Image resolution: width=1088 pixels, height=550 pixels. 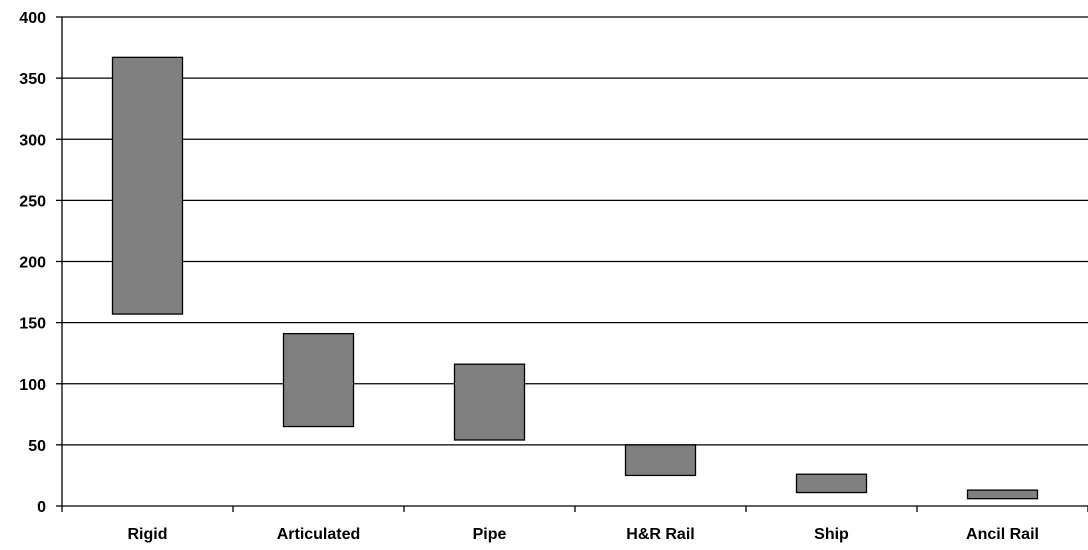 What do you see at coordinates (32, 79) in the screenshot?
I see `y-tick-label: 350` at bounding box center [32, 79].